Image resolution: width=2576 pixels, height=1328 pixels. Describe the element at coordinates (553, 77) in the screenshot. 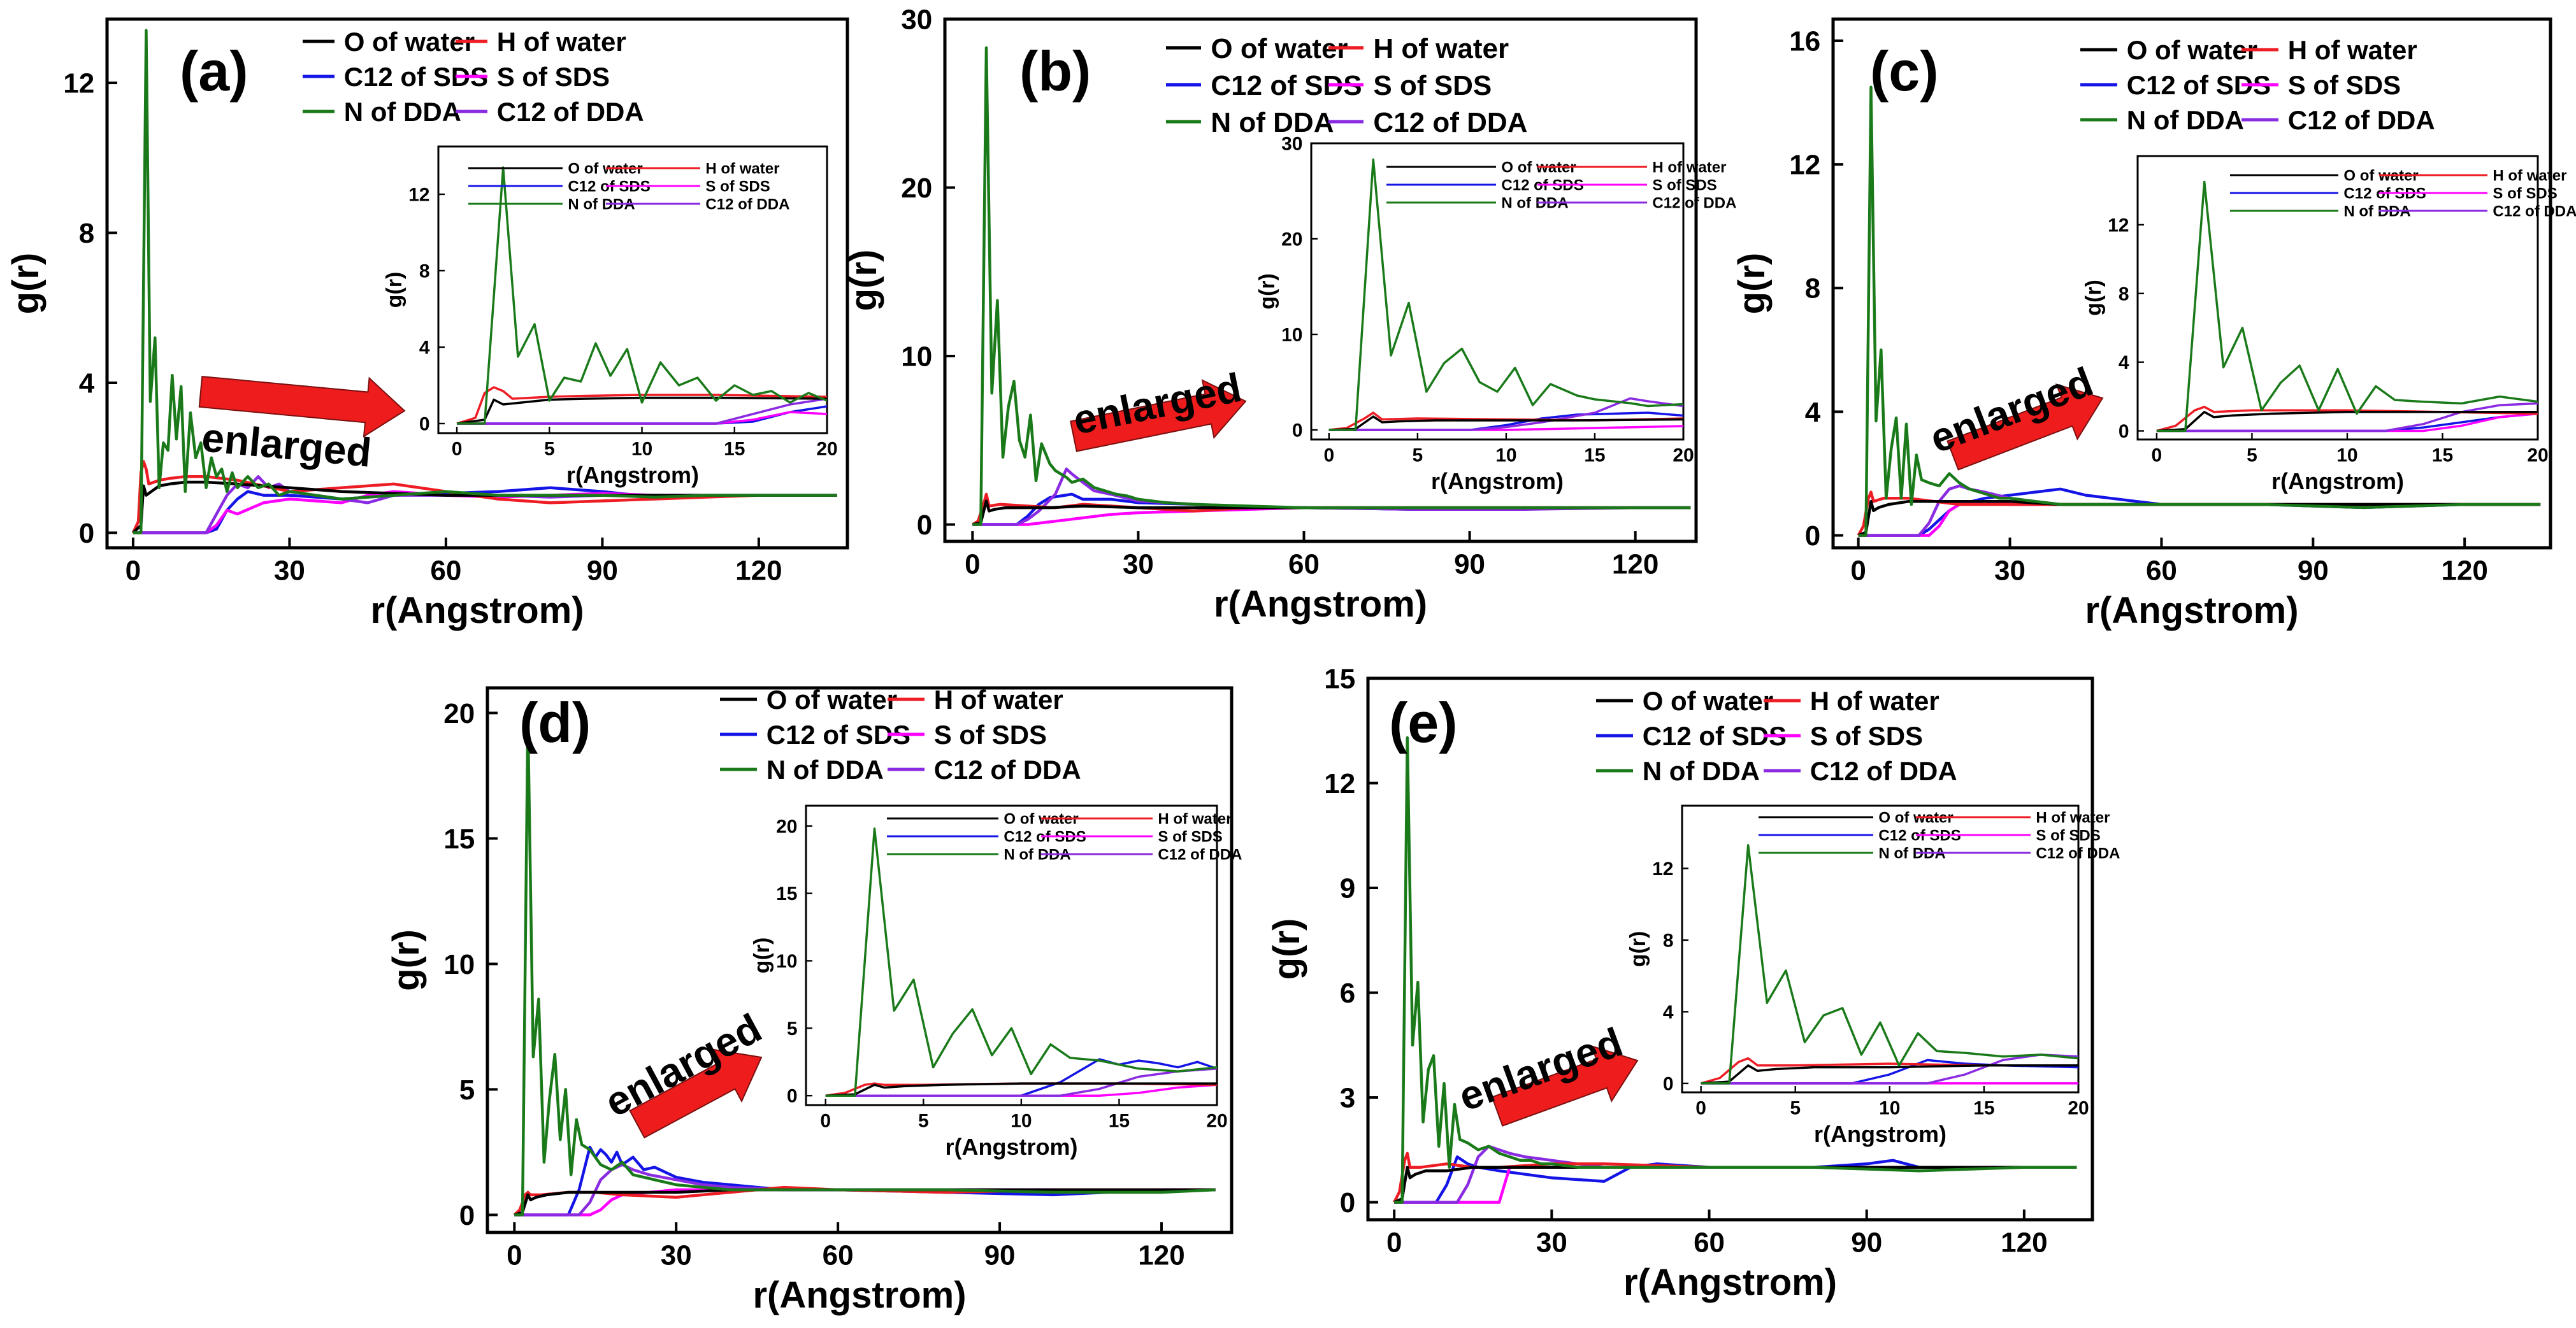

I see `panel-a-main-legend-label-s-of-sds: S of SDS` at that location.